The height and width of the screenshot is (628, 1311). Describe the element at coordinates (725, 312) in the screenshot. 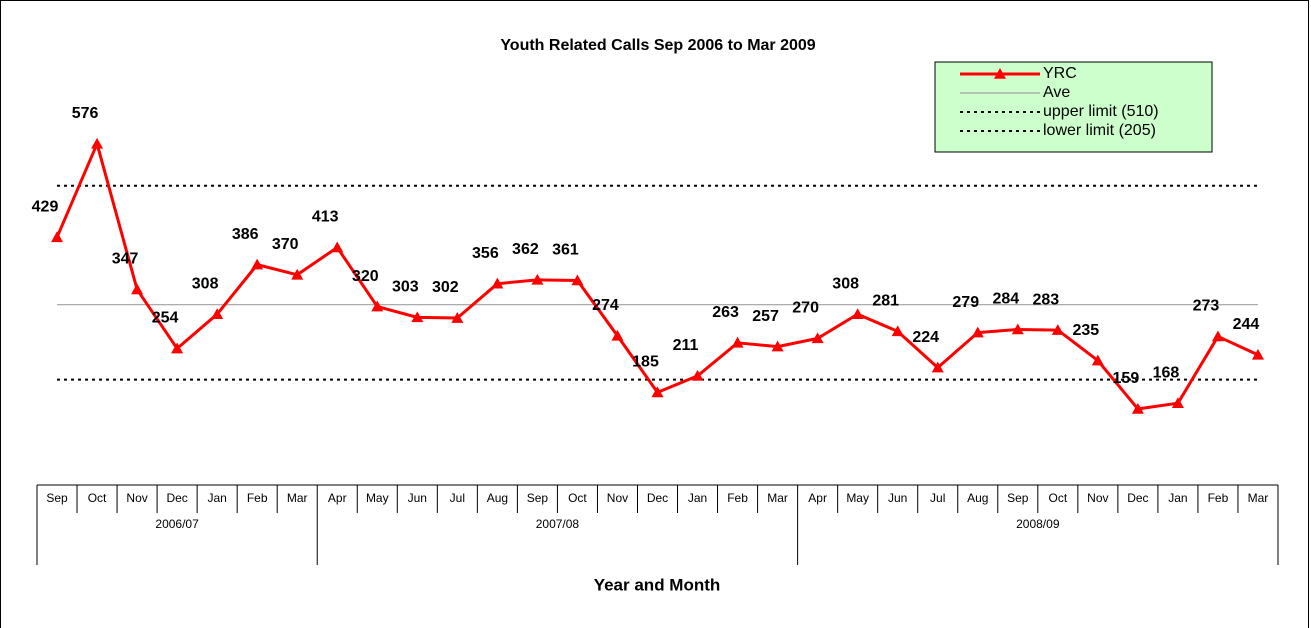

I see `data-label: 263` at that location.